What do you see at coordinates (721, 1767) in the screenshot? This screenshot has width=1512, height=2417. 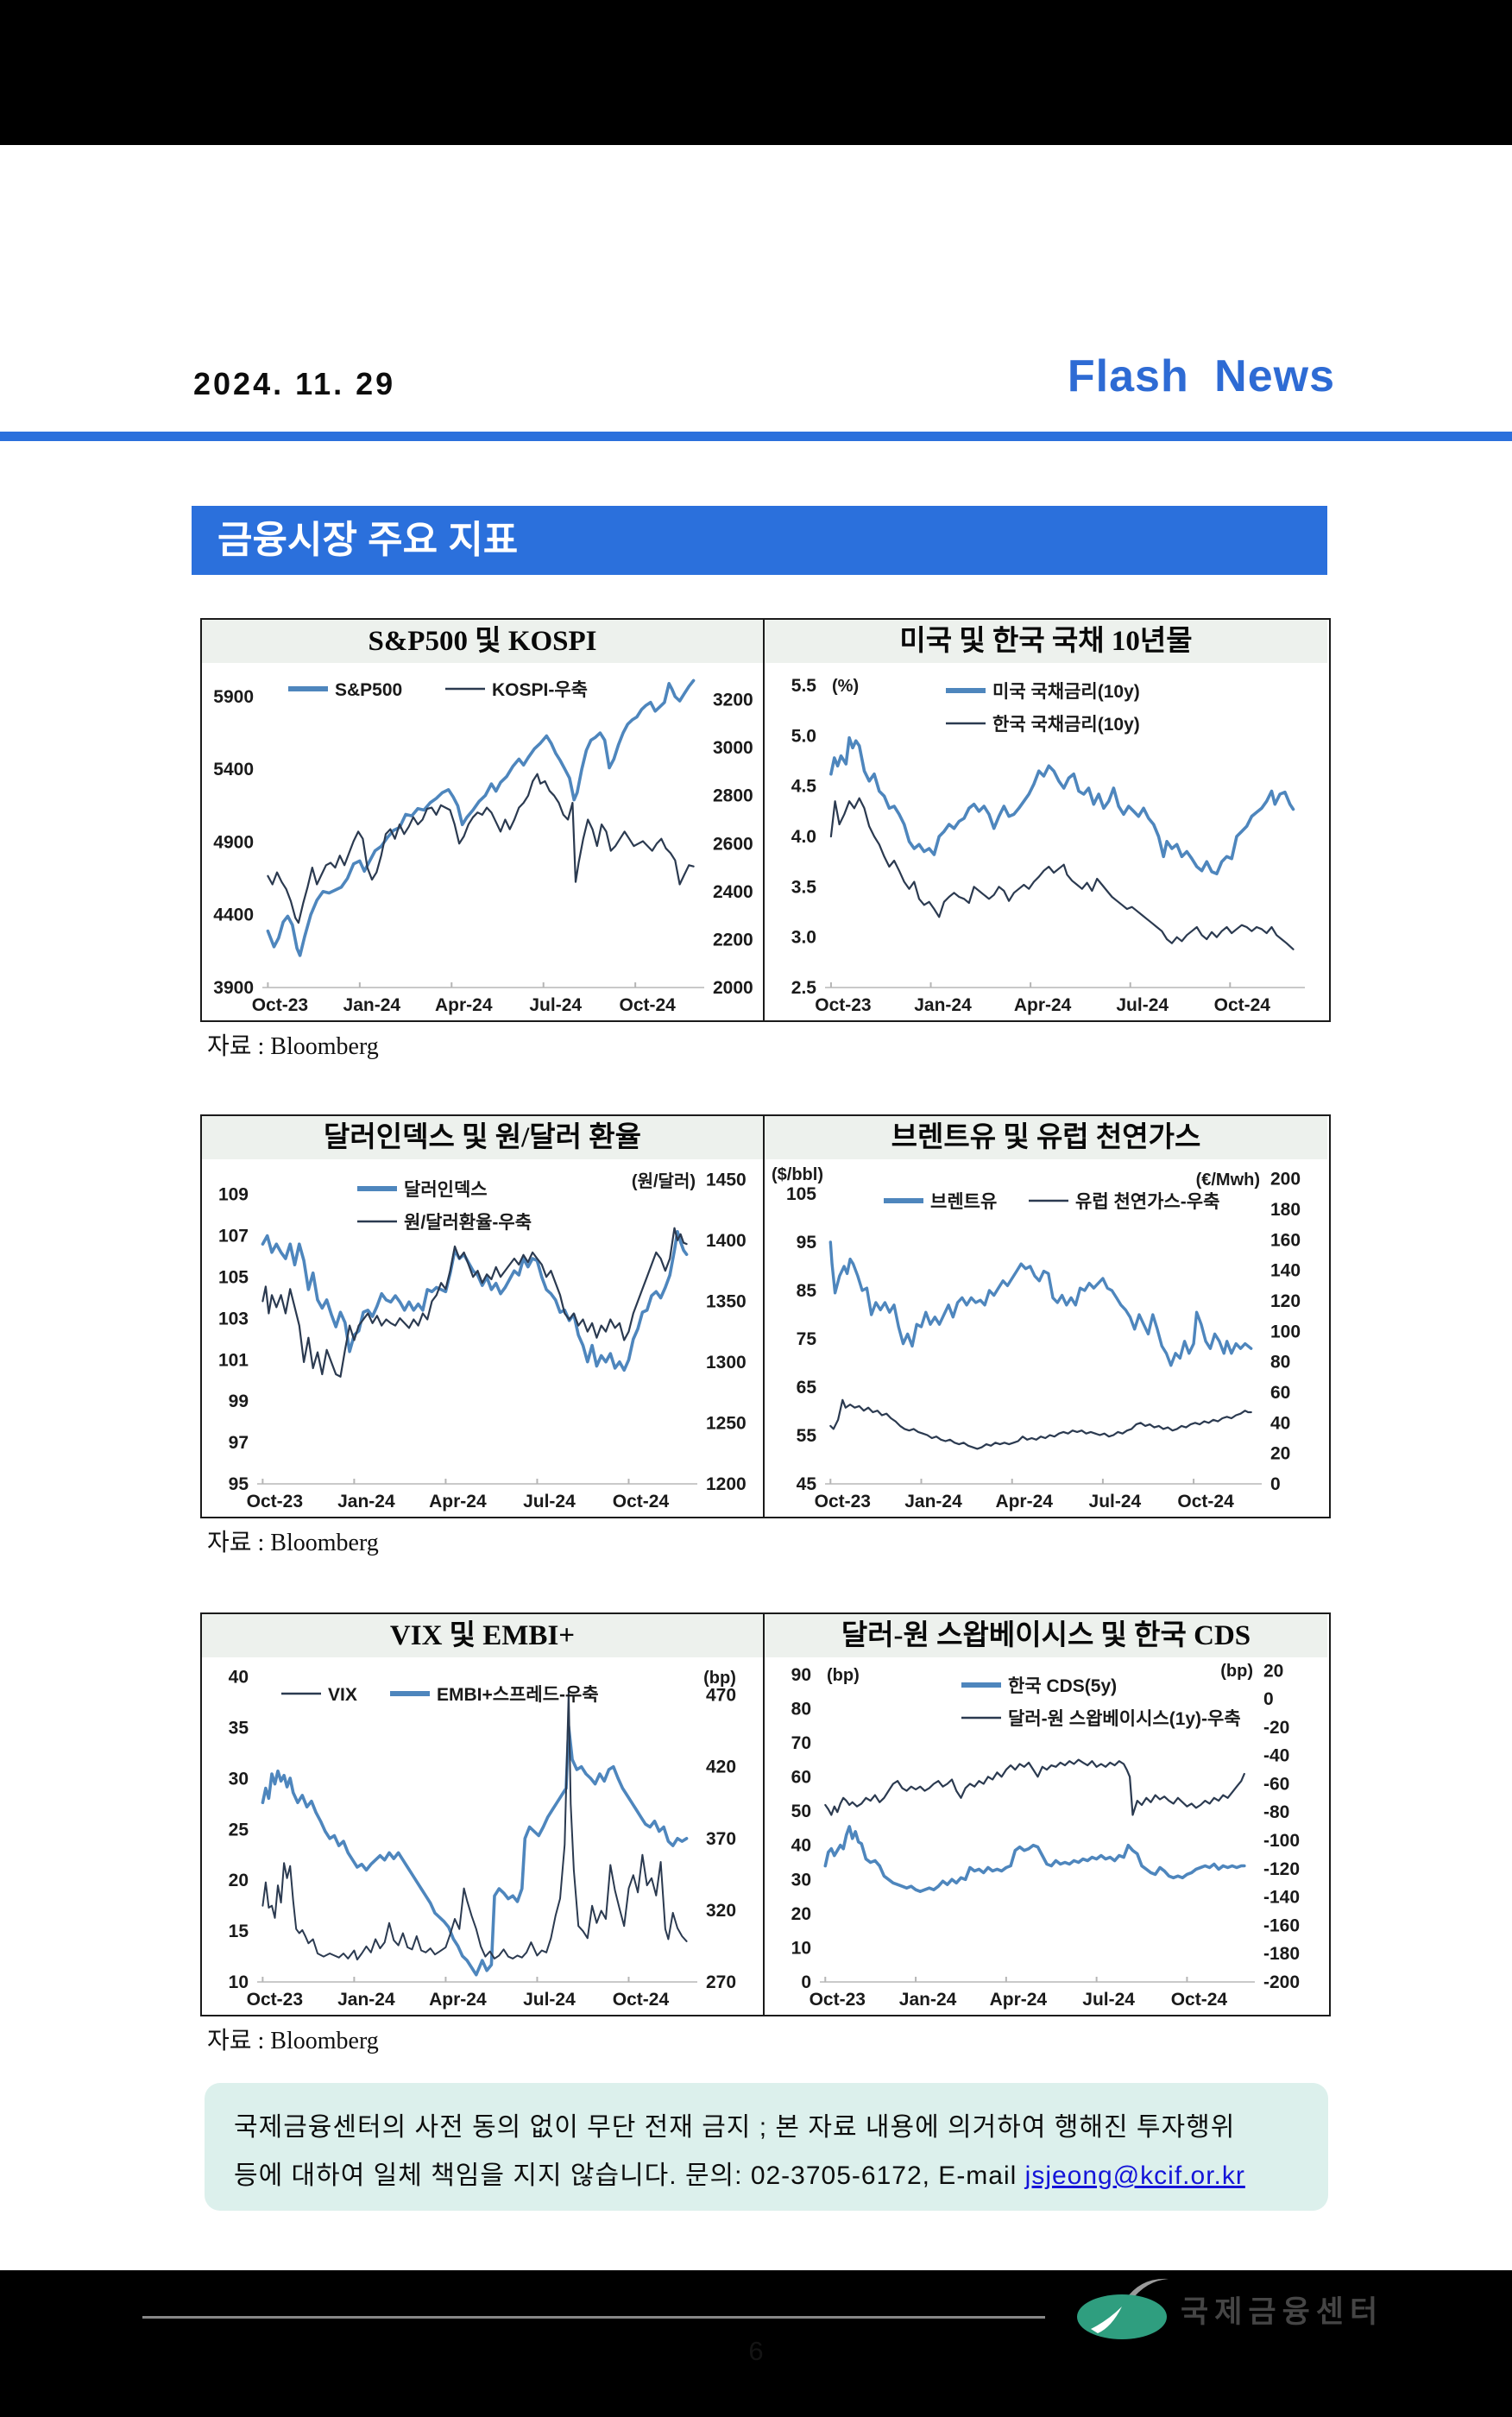 I see `svg-text: 420` at bounding box center [721, 1767].